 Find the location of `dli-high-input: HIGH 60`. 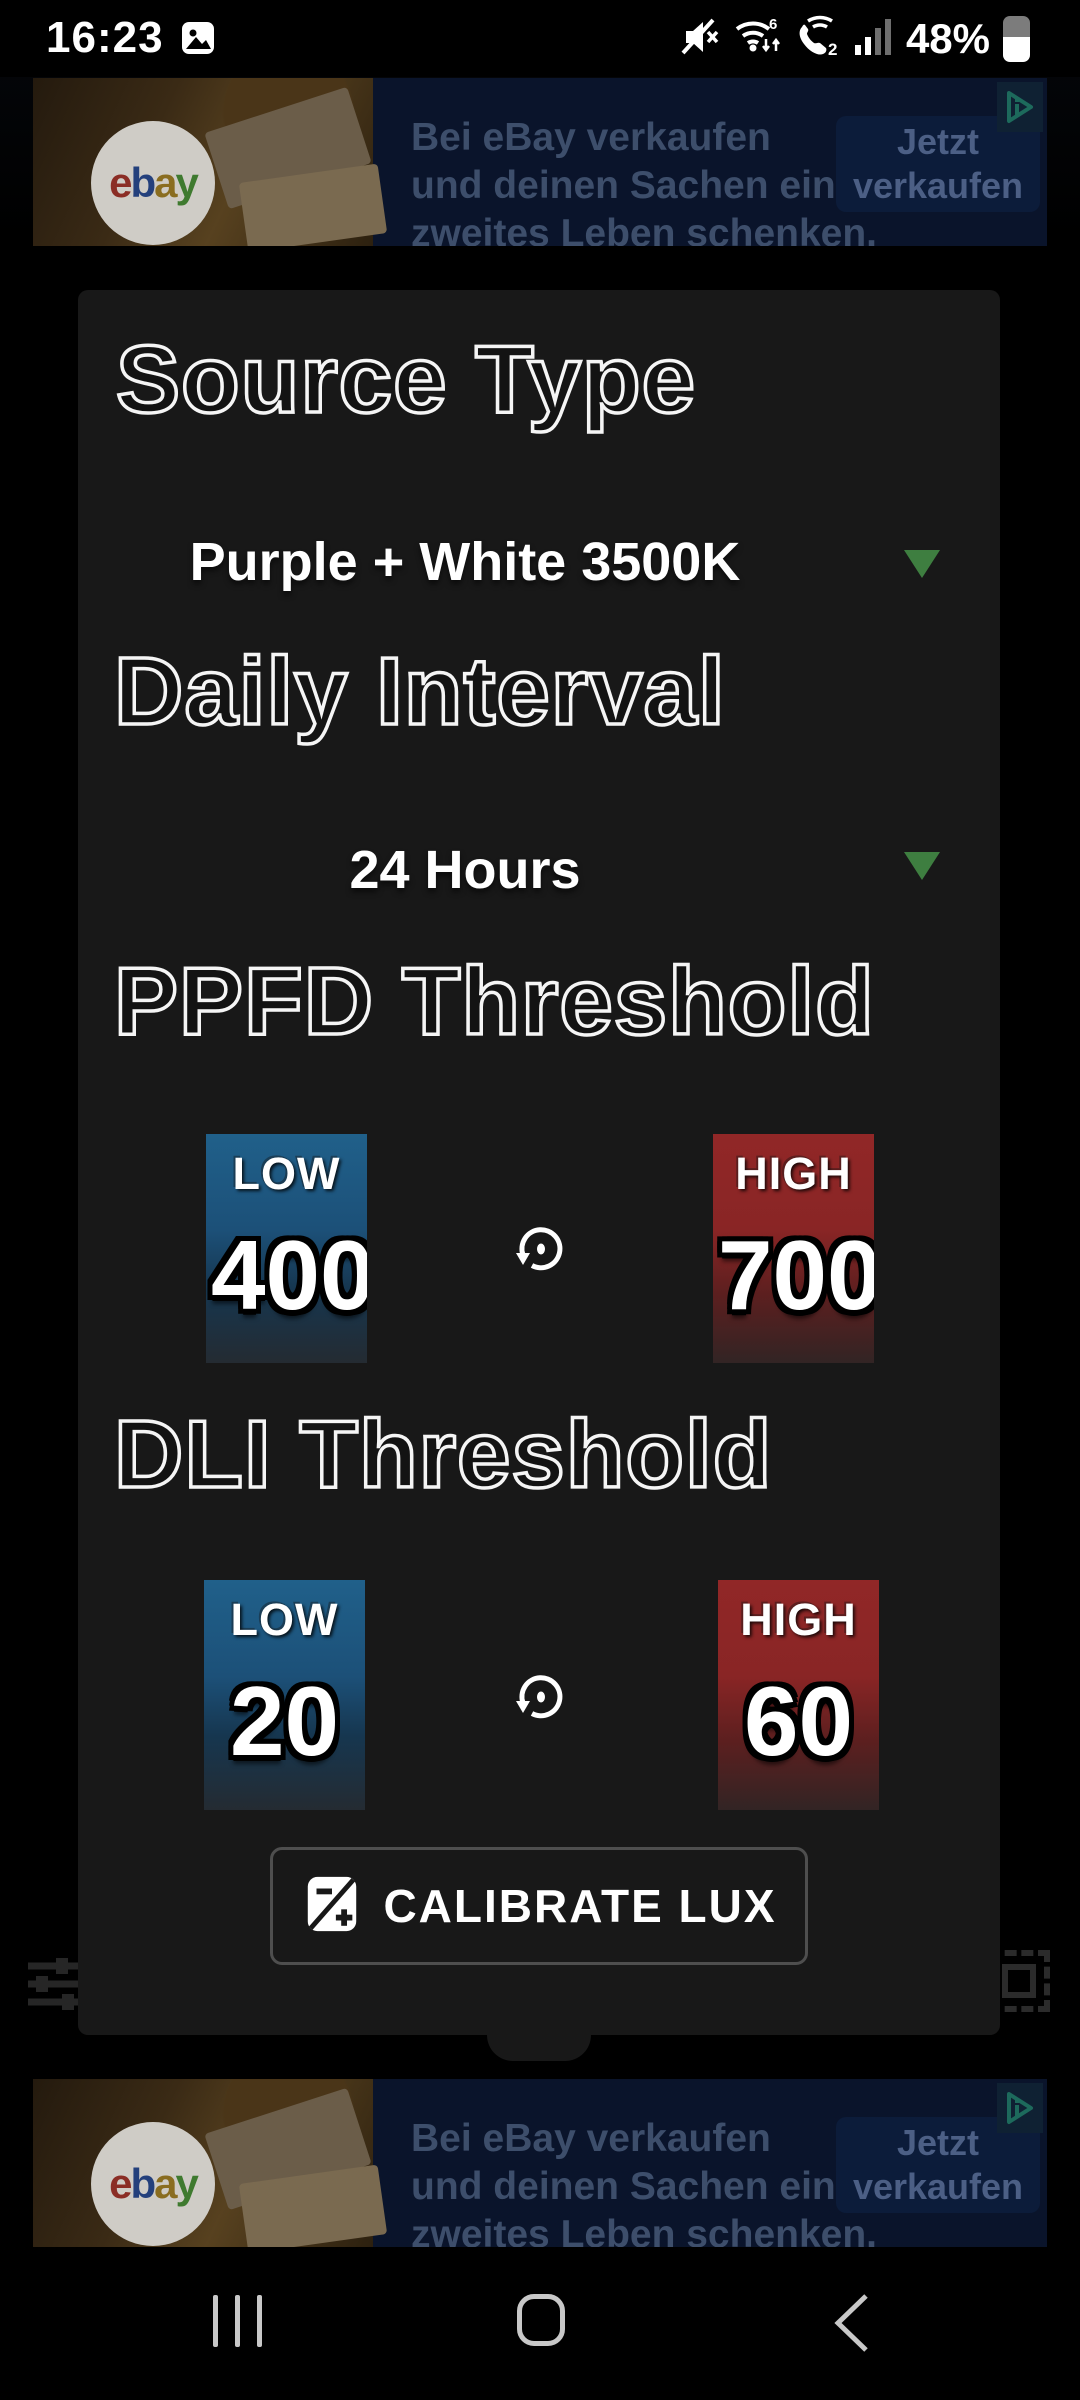

dli-high-input: HIGH 60 is located at coordinates (798, 1695).